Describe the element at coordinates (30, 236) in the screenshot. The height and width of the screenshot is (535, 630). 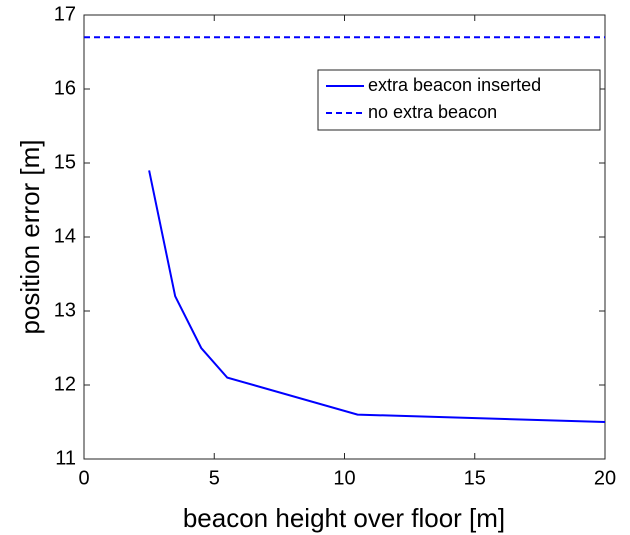
I see `y-axis-label: position error [m]` at that location.